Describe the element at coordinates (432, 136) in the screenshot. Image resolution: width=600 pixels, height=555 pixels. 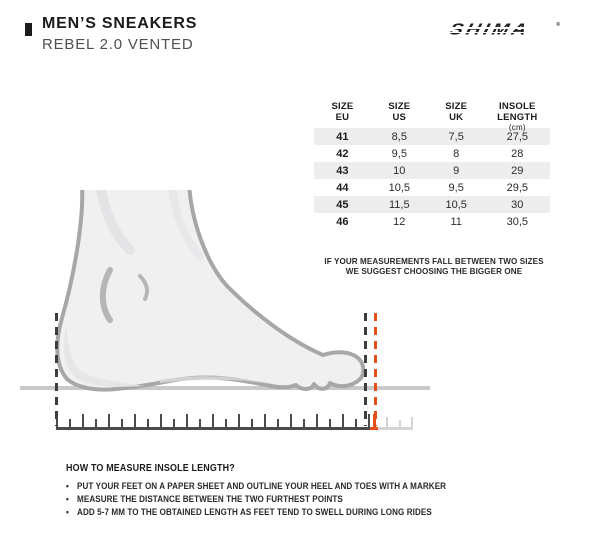
I see `table-row: 41 8,5 7,5 27,5` at that location.